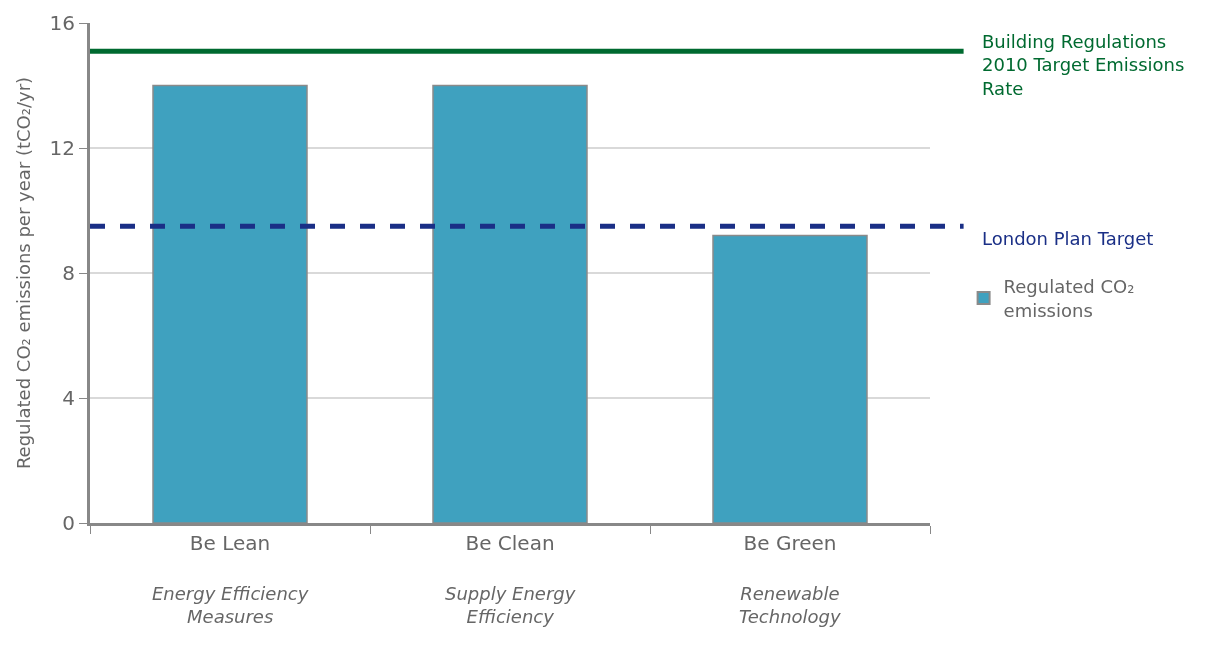 This screenshot has height=647, width=1227. Describe the element at coordinates (68, 523) in the screenshot. I see `y-tick-label: 0` at that location.